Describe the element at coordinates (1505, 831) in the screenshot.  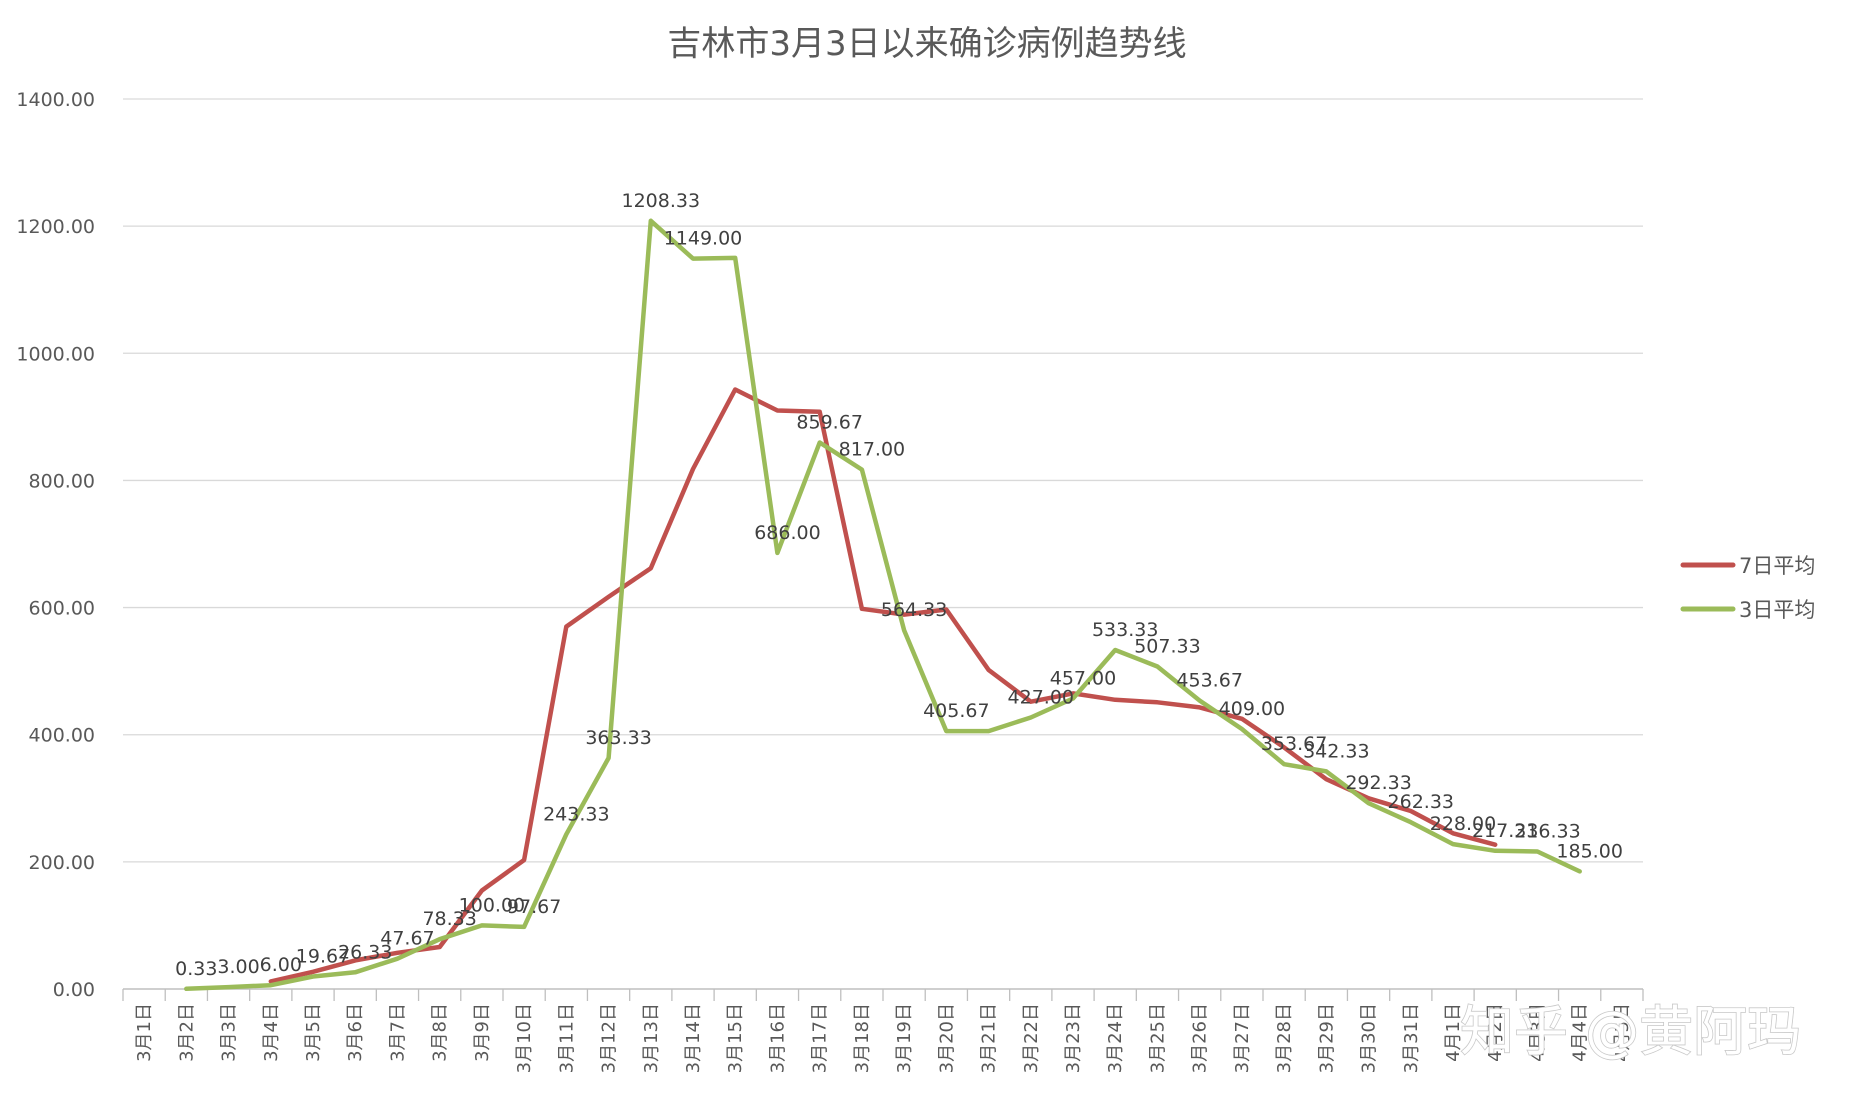
I see `data-label: 217.33` at that location.